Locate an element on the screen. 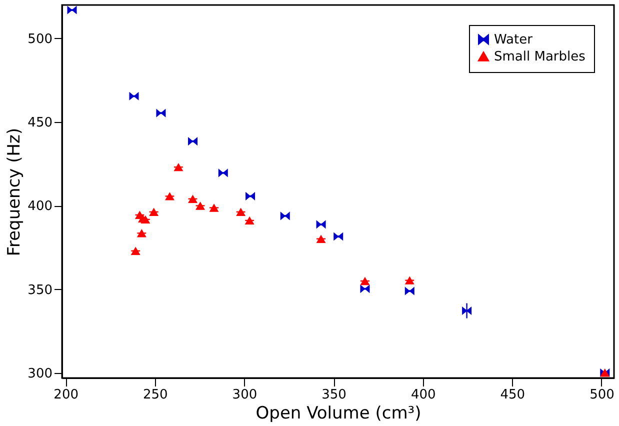 The image size is (619, 426). x-tick-label: 200 is located at coordinates (66, 395).